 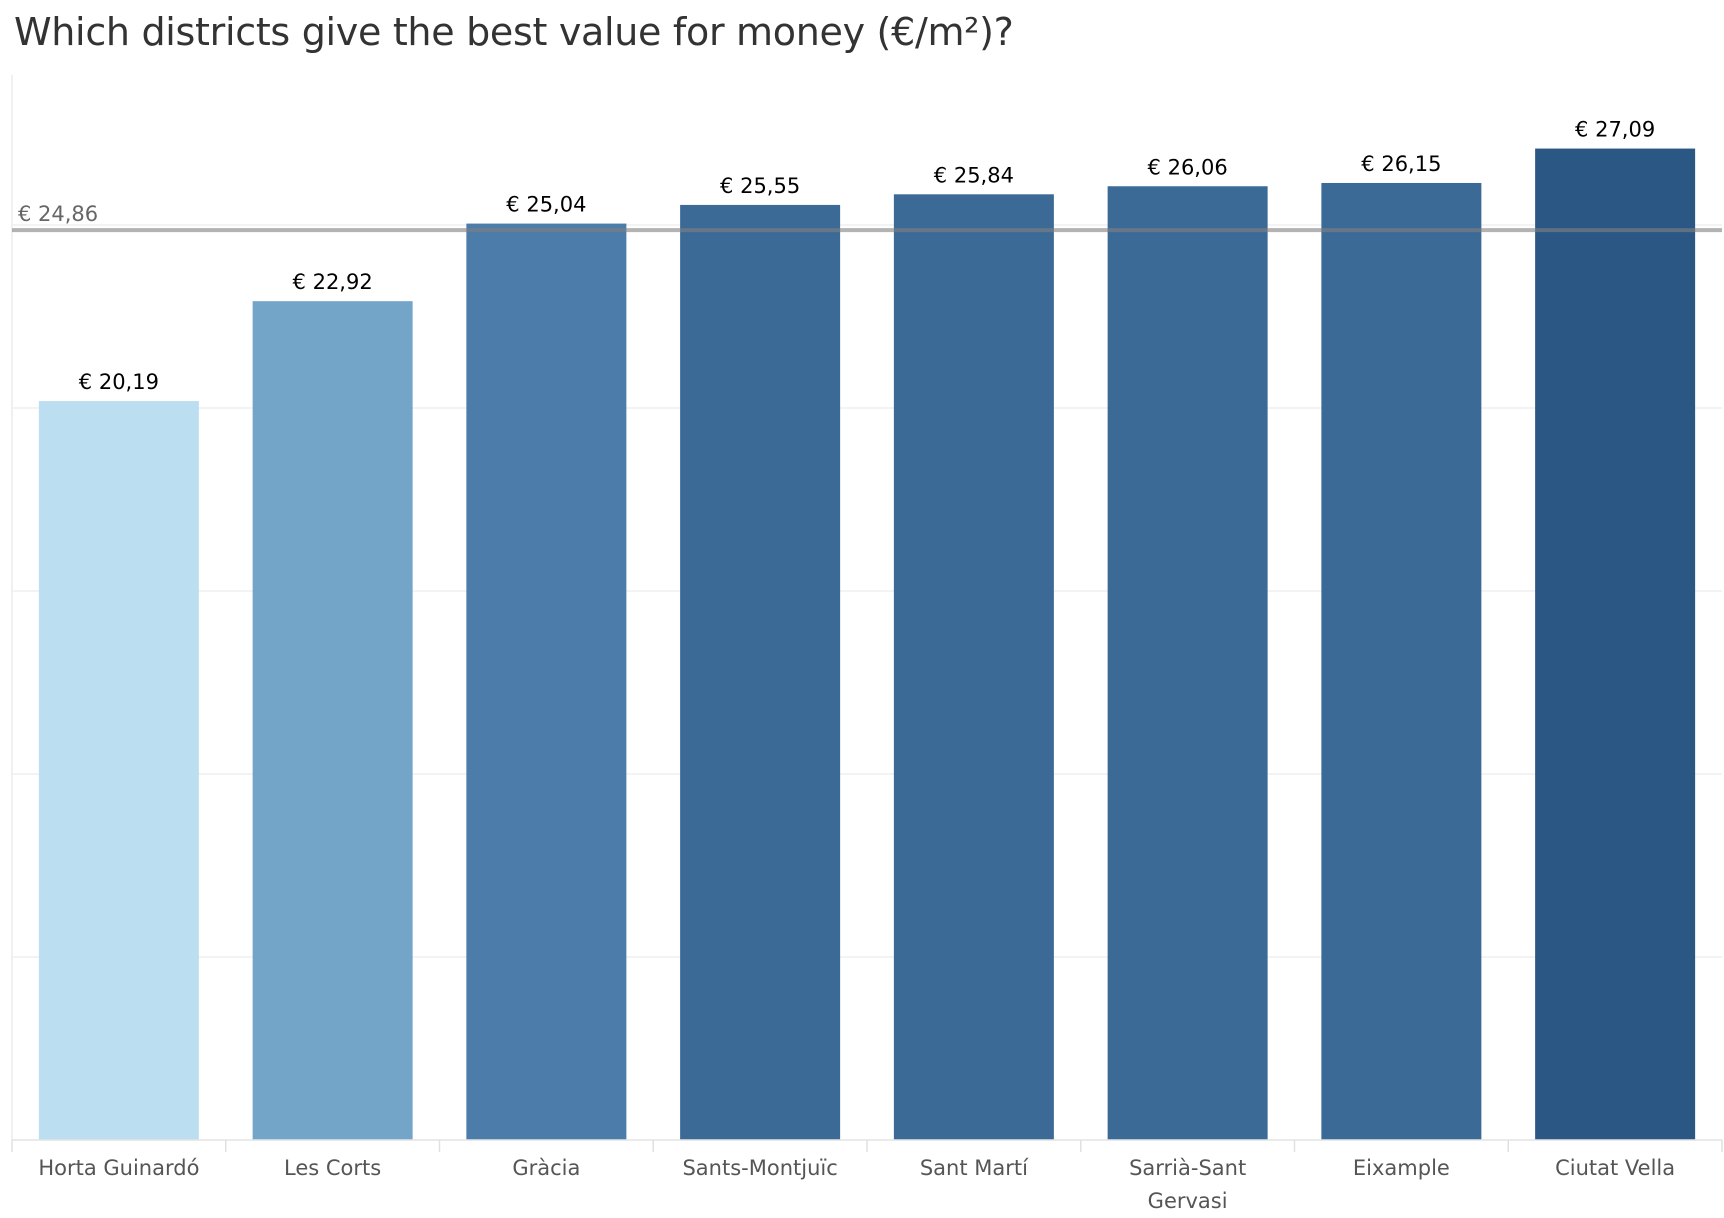 I want to click on x-tick-label: Gràcia, so click(x=546, y=1168).